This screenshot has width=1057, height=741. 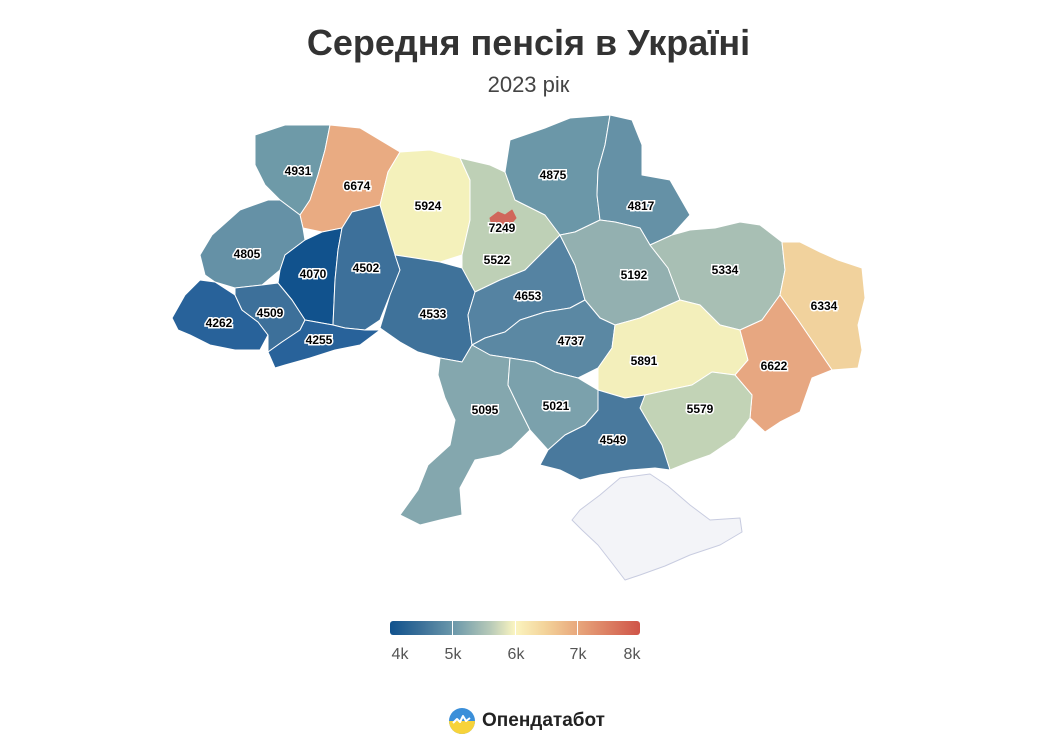 I want to click on region-value-label-dnipropetrovsk: 5891, so click(x=644, y=361).